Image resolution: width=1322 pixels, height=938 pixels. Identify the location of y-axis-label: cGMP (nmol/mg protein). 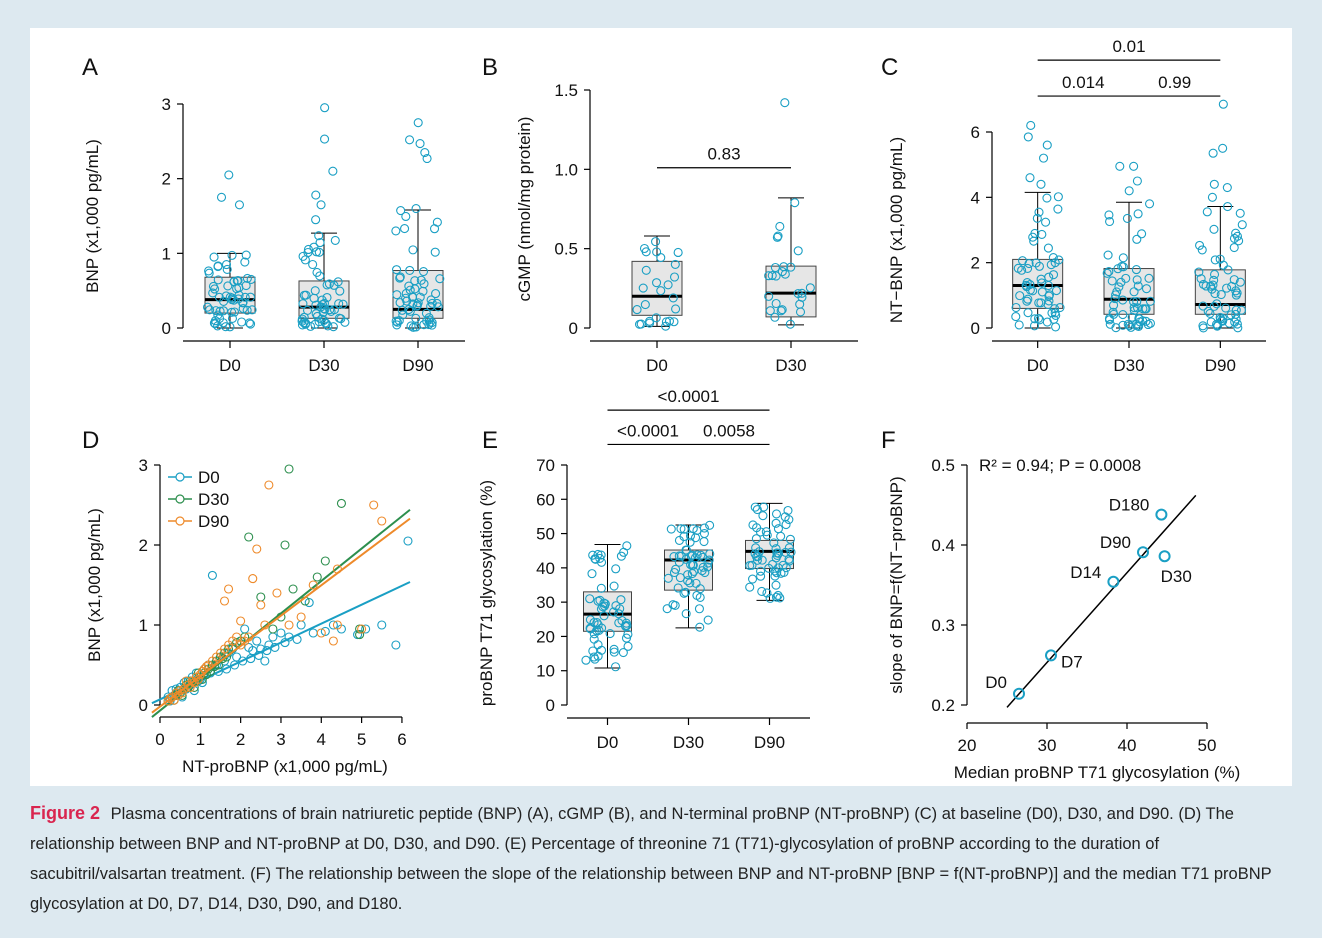
(524, 209).